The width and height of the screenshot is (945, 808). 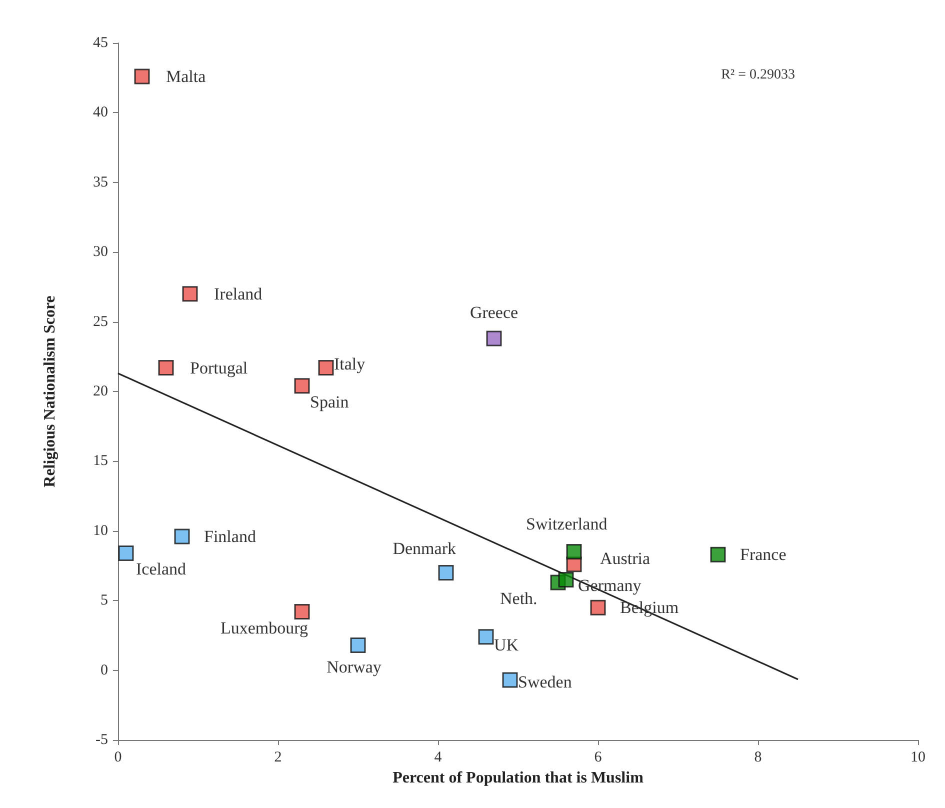 I want to click on y-tick-label: 10, so click(x=100, y=530).